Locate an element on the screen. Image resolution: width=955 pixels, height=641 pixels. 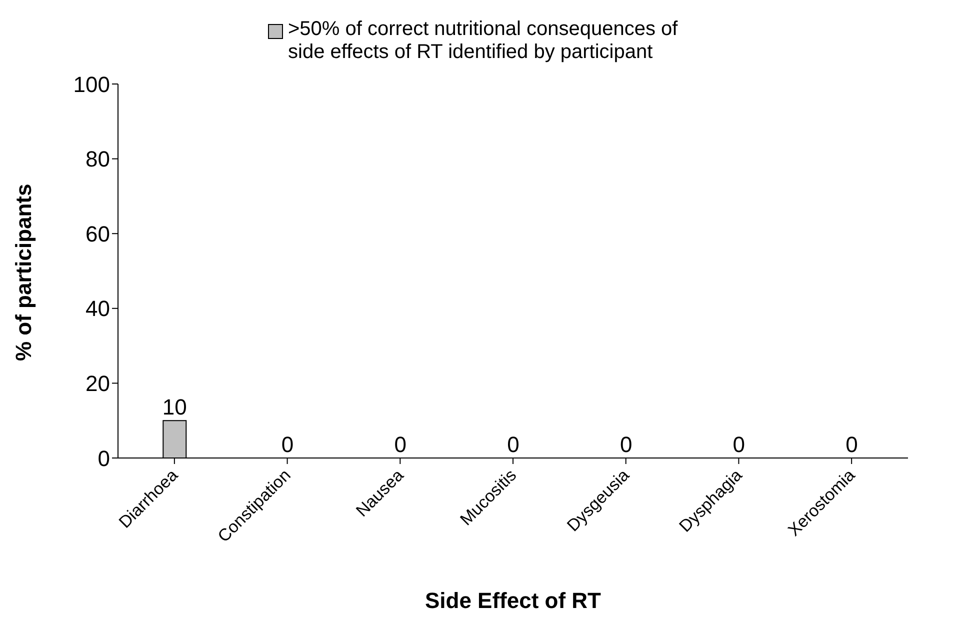
legend-label: >50% of correct nutritional consequences of side effects of RT identified by participant is located at coordinates (483, 41).